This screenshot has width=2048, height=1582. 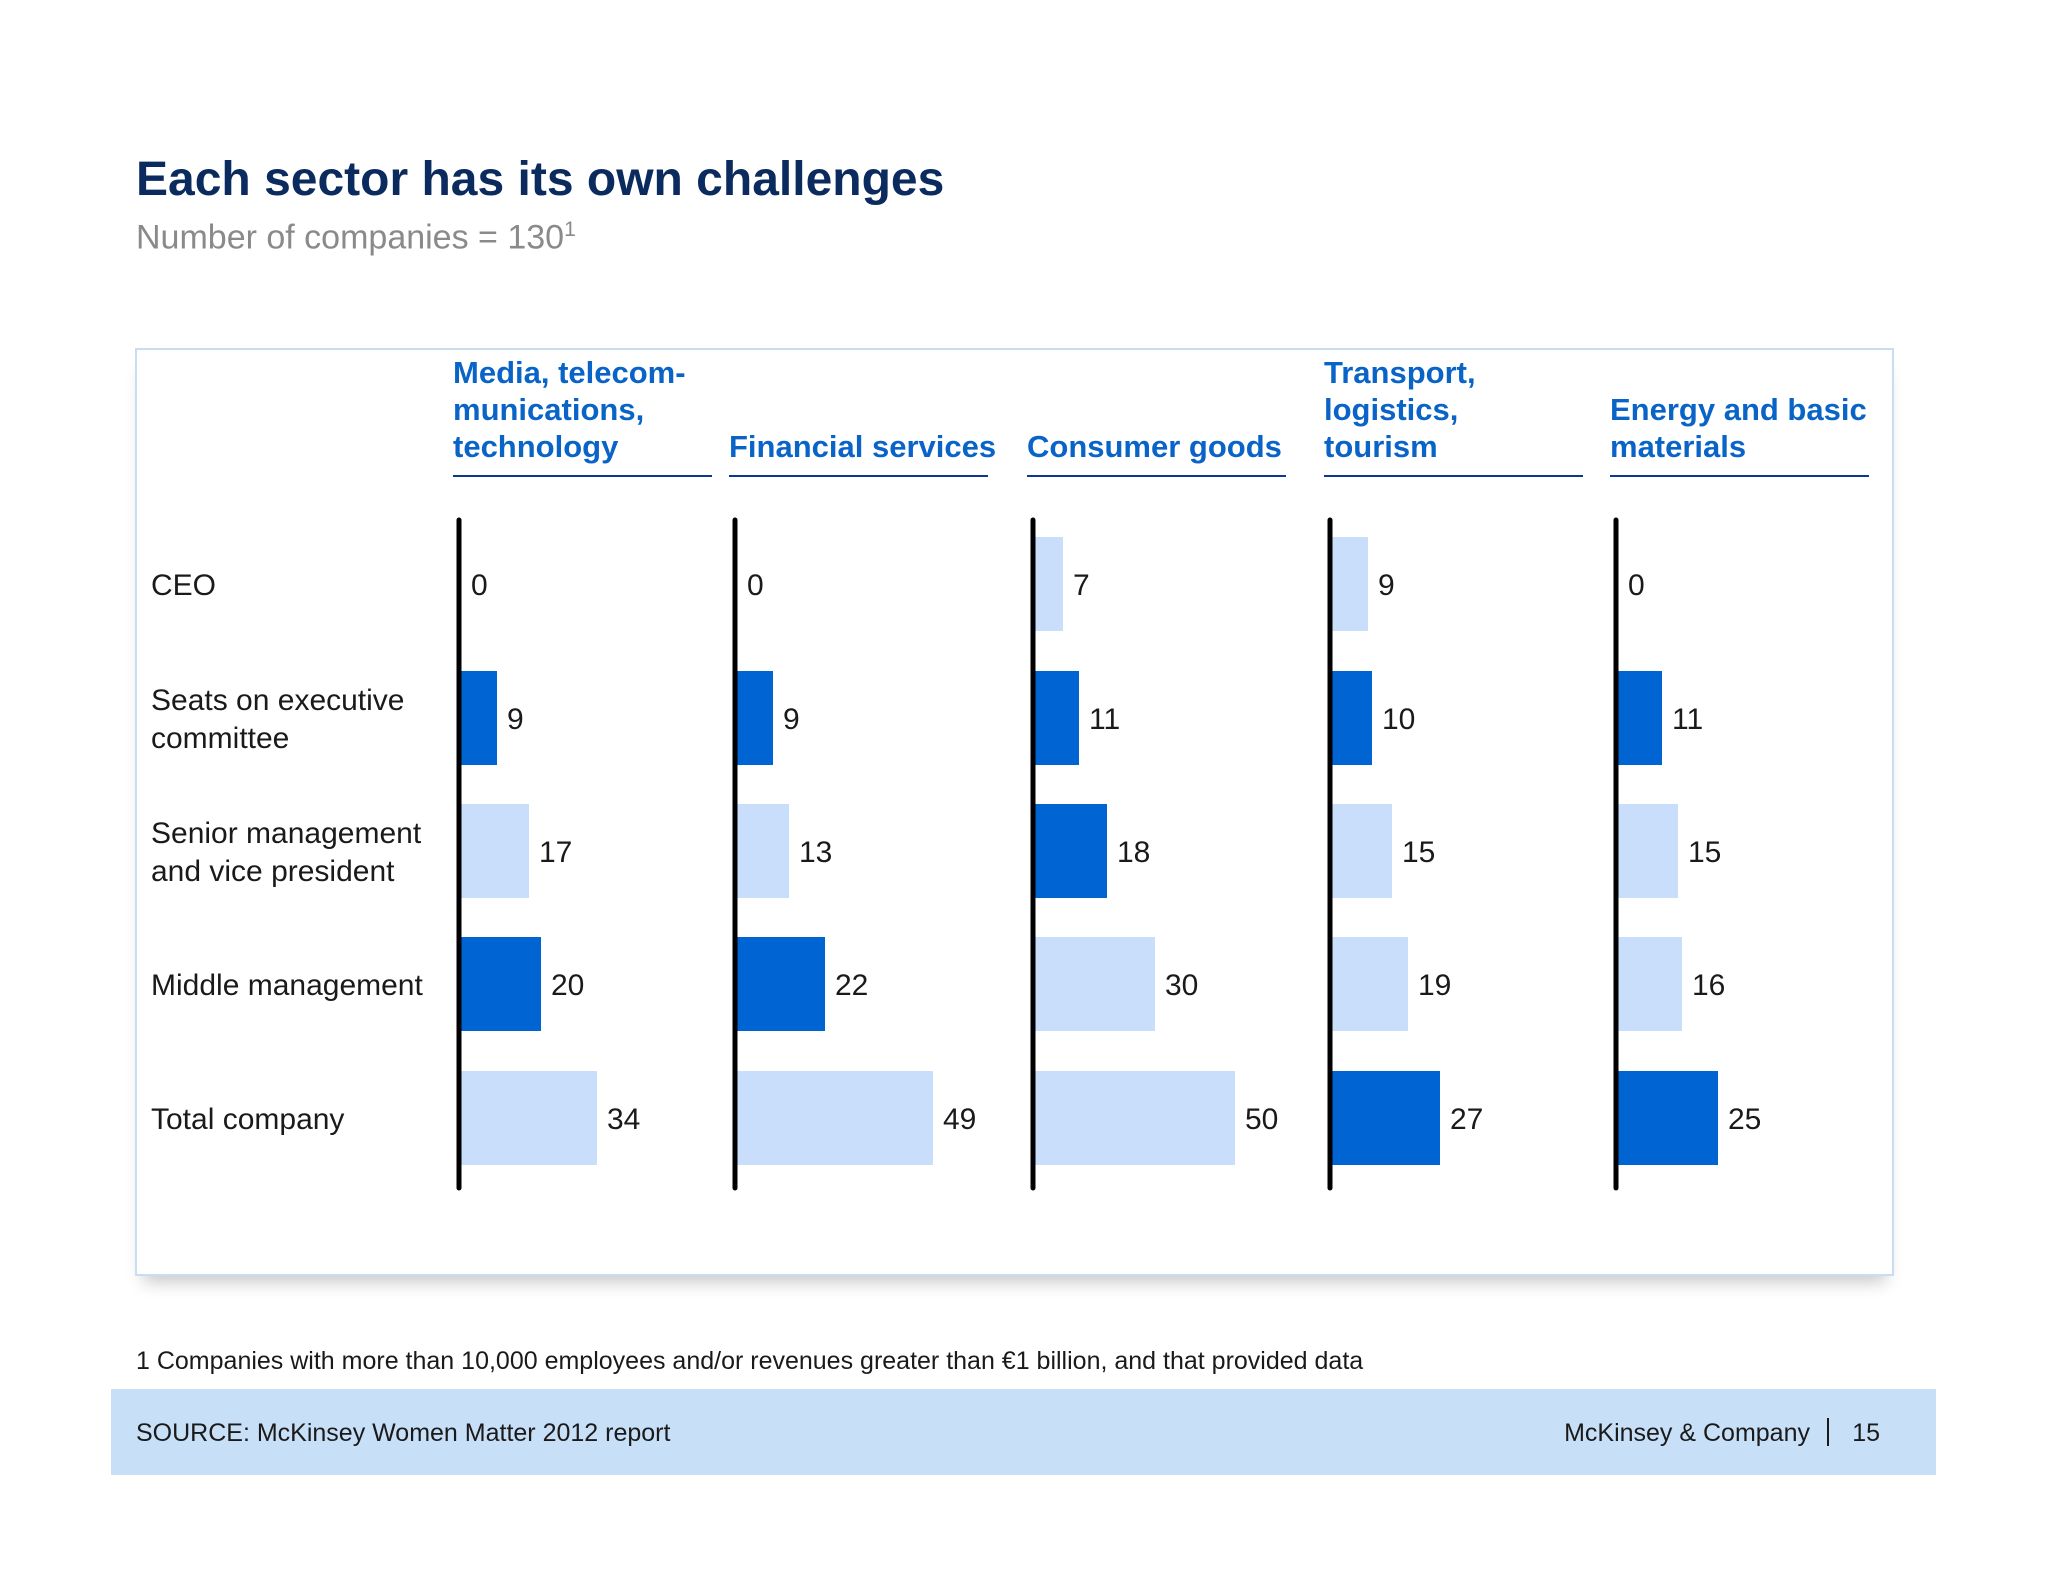 I want to click on page-title: Each sector has its own challenges, so click(x=540, y=179).